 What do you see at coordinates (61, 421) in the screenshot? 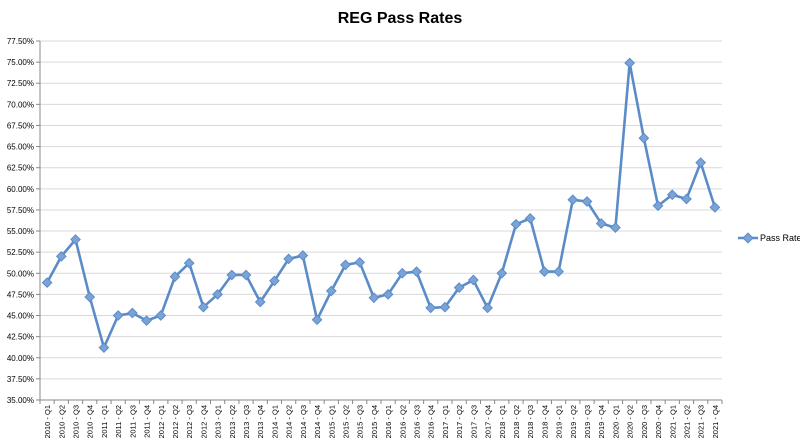
I see `x-tick-label: 2010 - Q2` at bounding box center [61, 421].